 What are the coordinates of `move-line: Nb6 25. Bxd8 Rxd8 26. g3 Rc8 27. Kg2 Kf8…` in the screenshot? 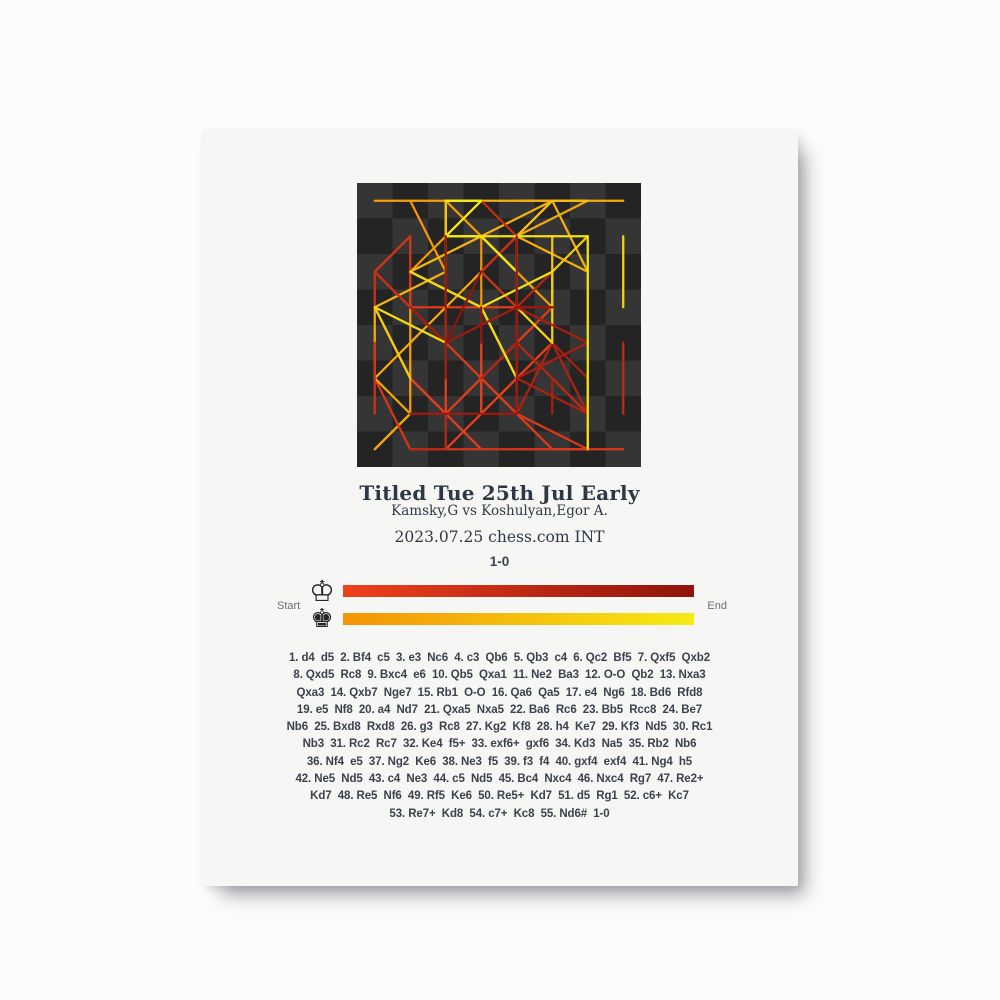 It's located at (499, 727).